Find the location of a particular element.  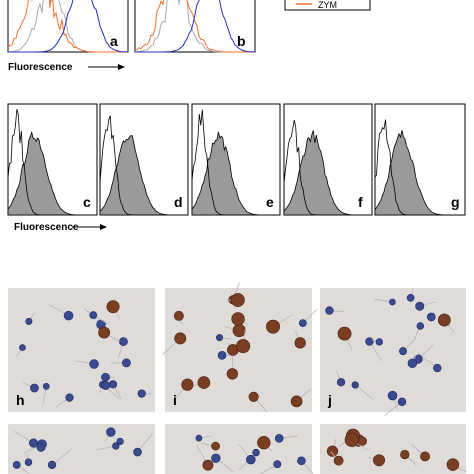

legend-box is located at coordinates (327, 5).